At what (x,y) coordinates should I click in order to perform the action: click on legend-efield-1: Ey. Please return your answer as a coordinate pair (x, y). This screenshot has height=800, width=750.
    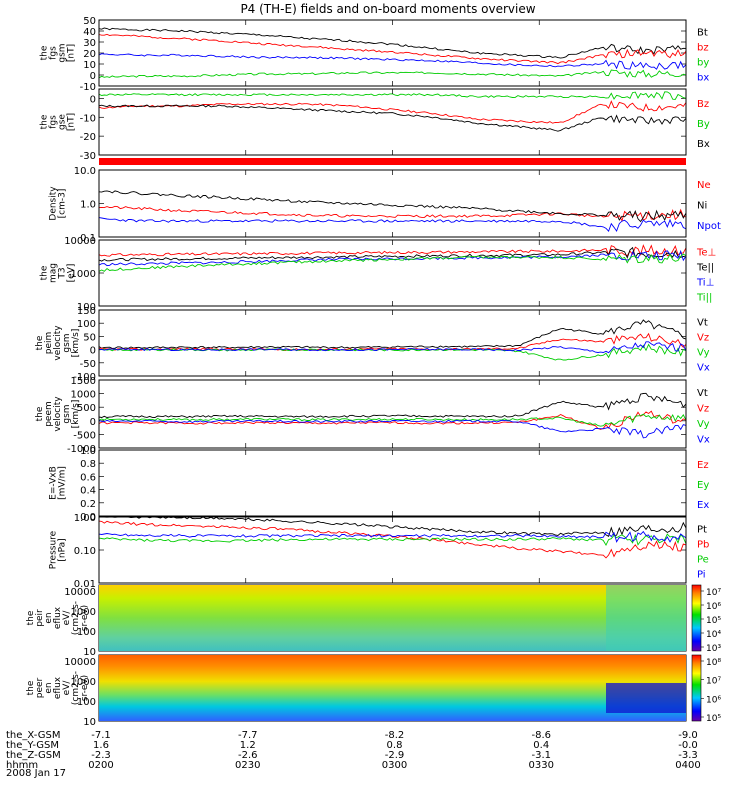
    Looking at the image, I should click on (703, 485).